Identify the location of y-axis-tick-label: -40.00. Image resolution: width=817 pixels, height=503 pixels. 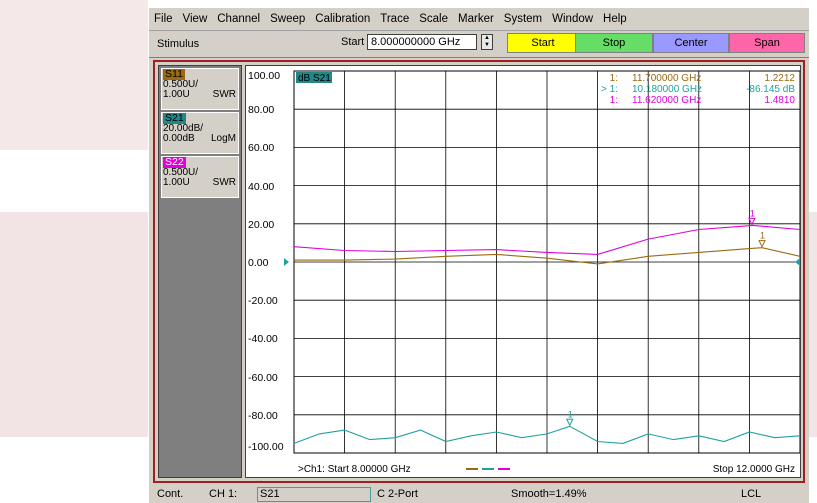
(263, 339).